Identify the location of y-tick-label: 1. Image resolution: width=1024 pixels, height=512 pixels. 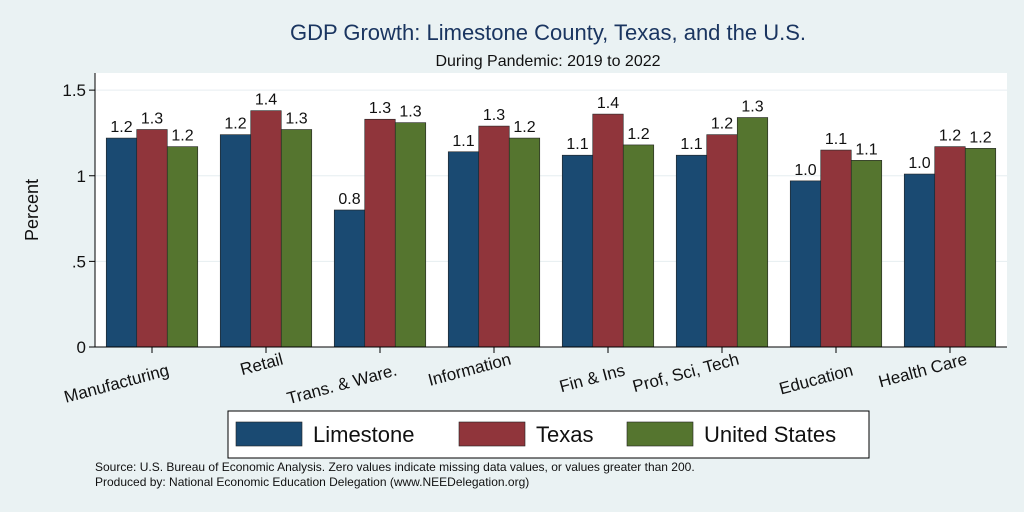
(81, 176).